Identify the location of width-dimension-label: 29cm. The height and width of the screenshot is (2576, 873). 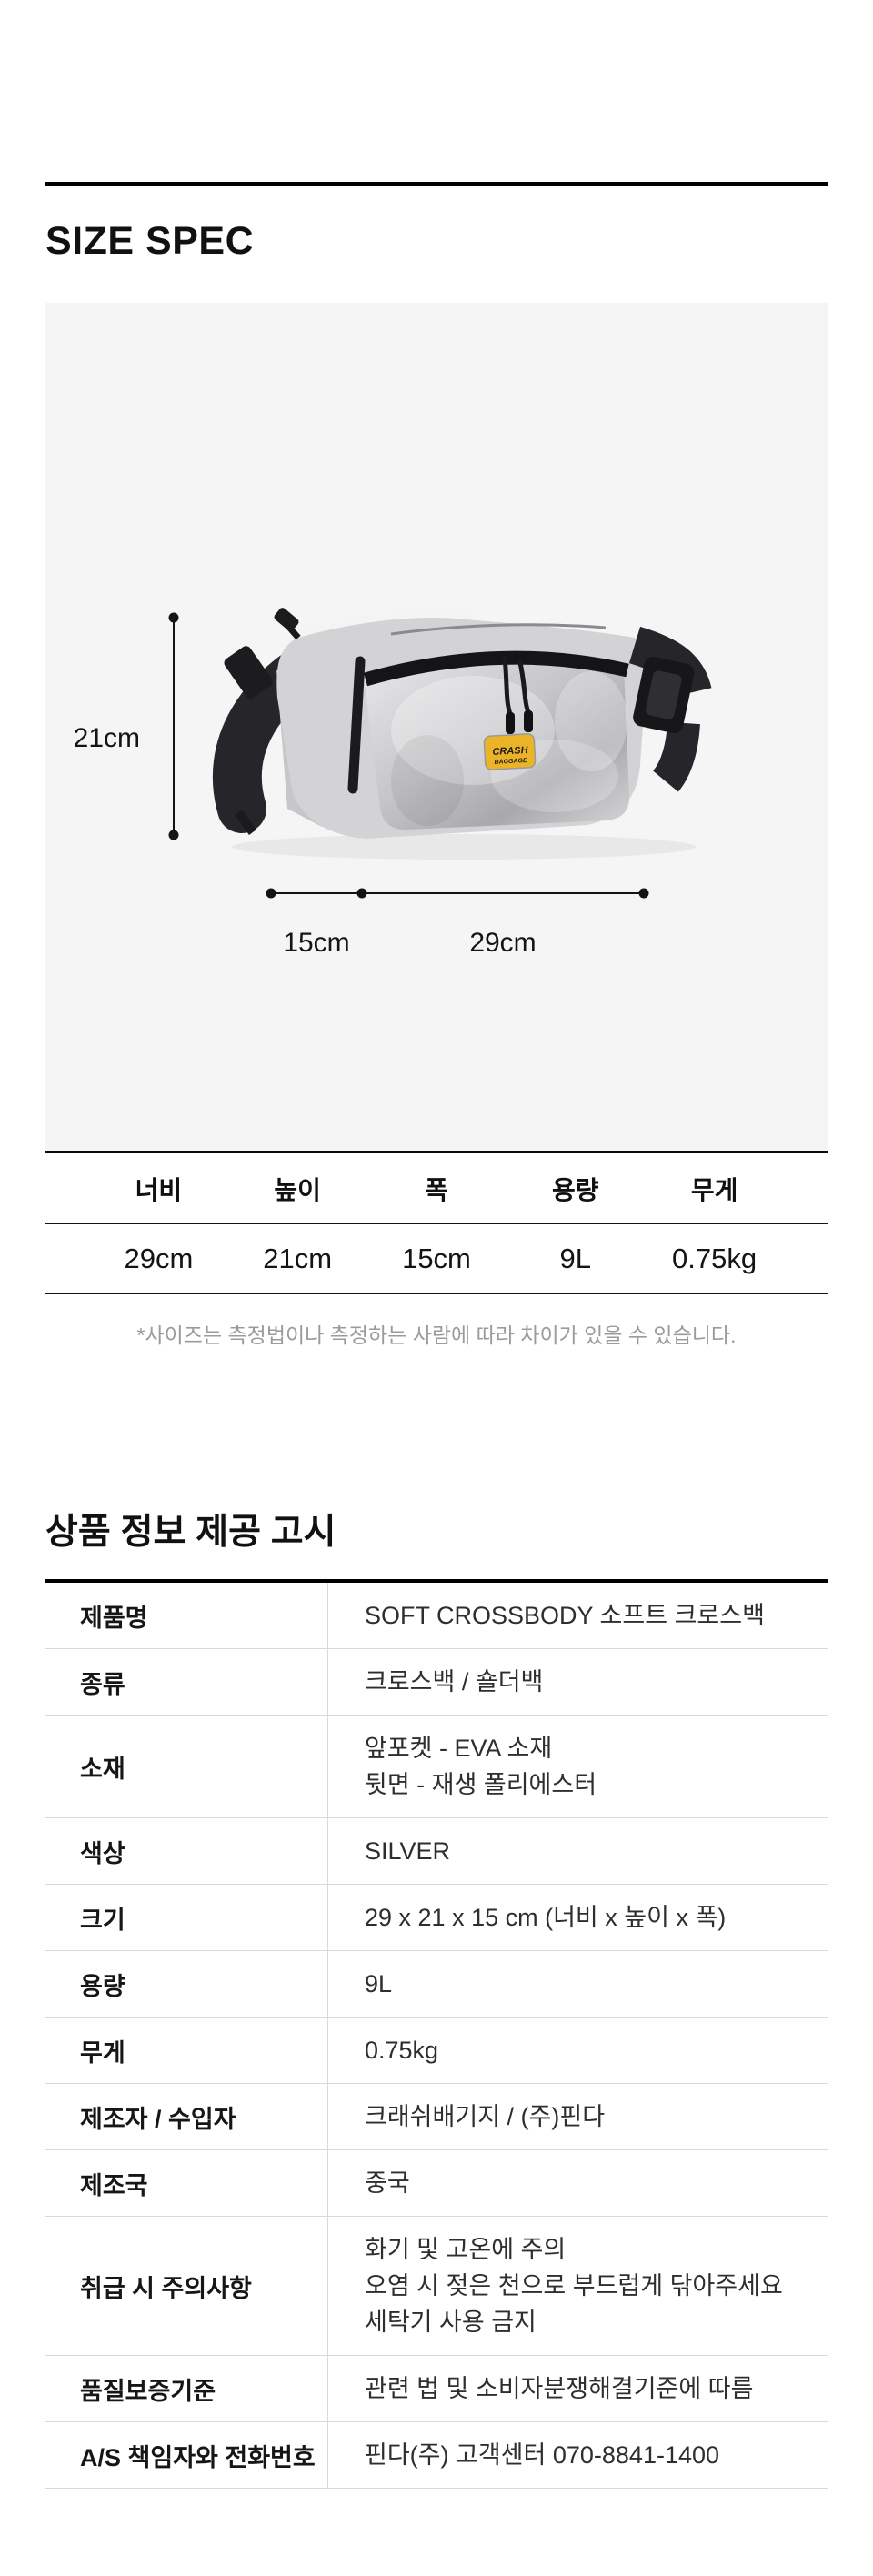
(503, 943).